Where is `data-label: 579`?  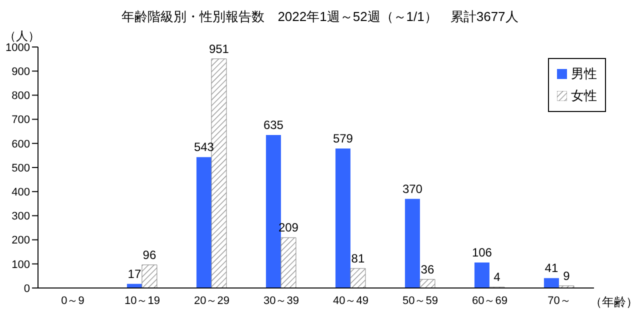 data-label: 579 is located at coordinates (343, 138).